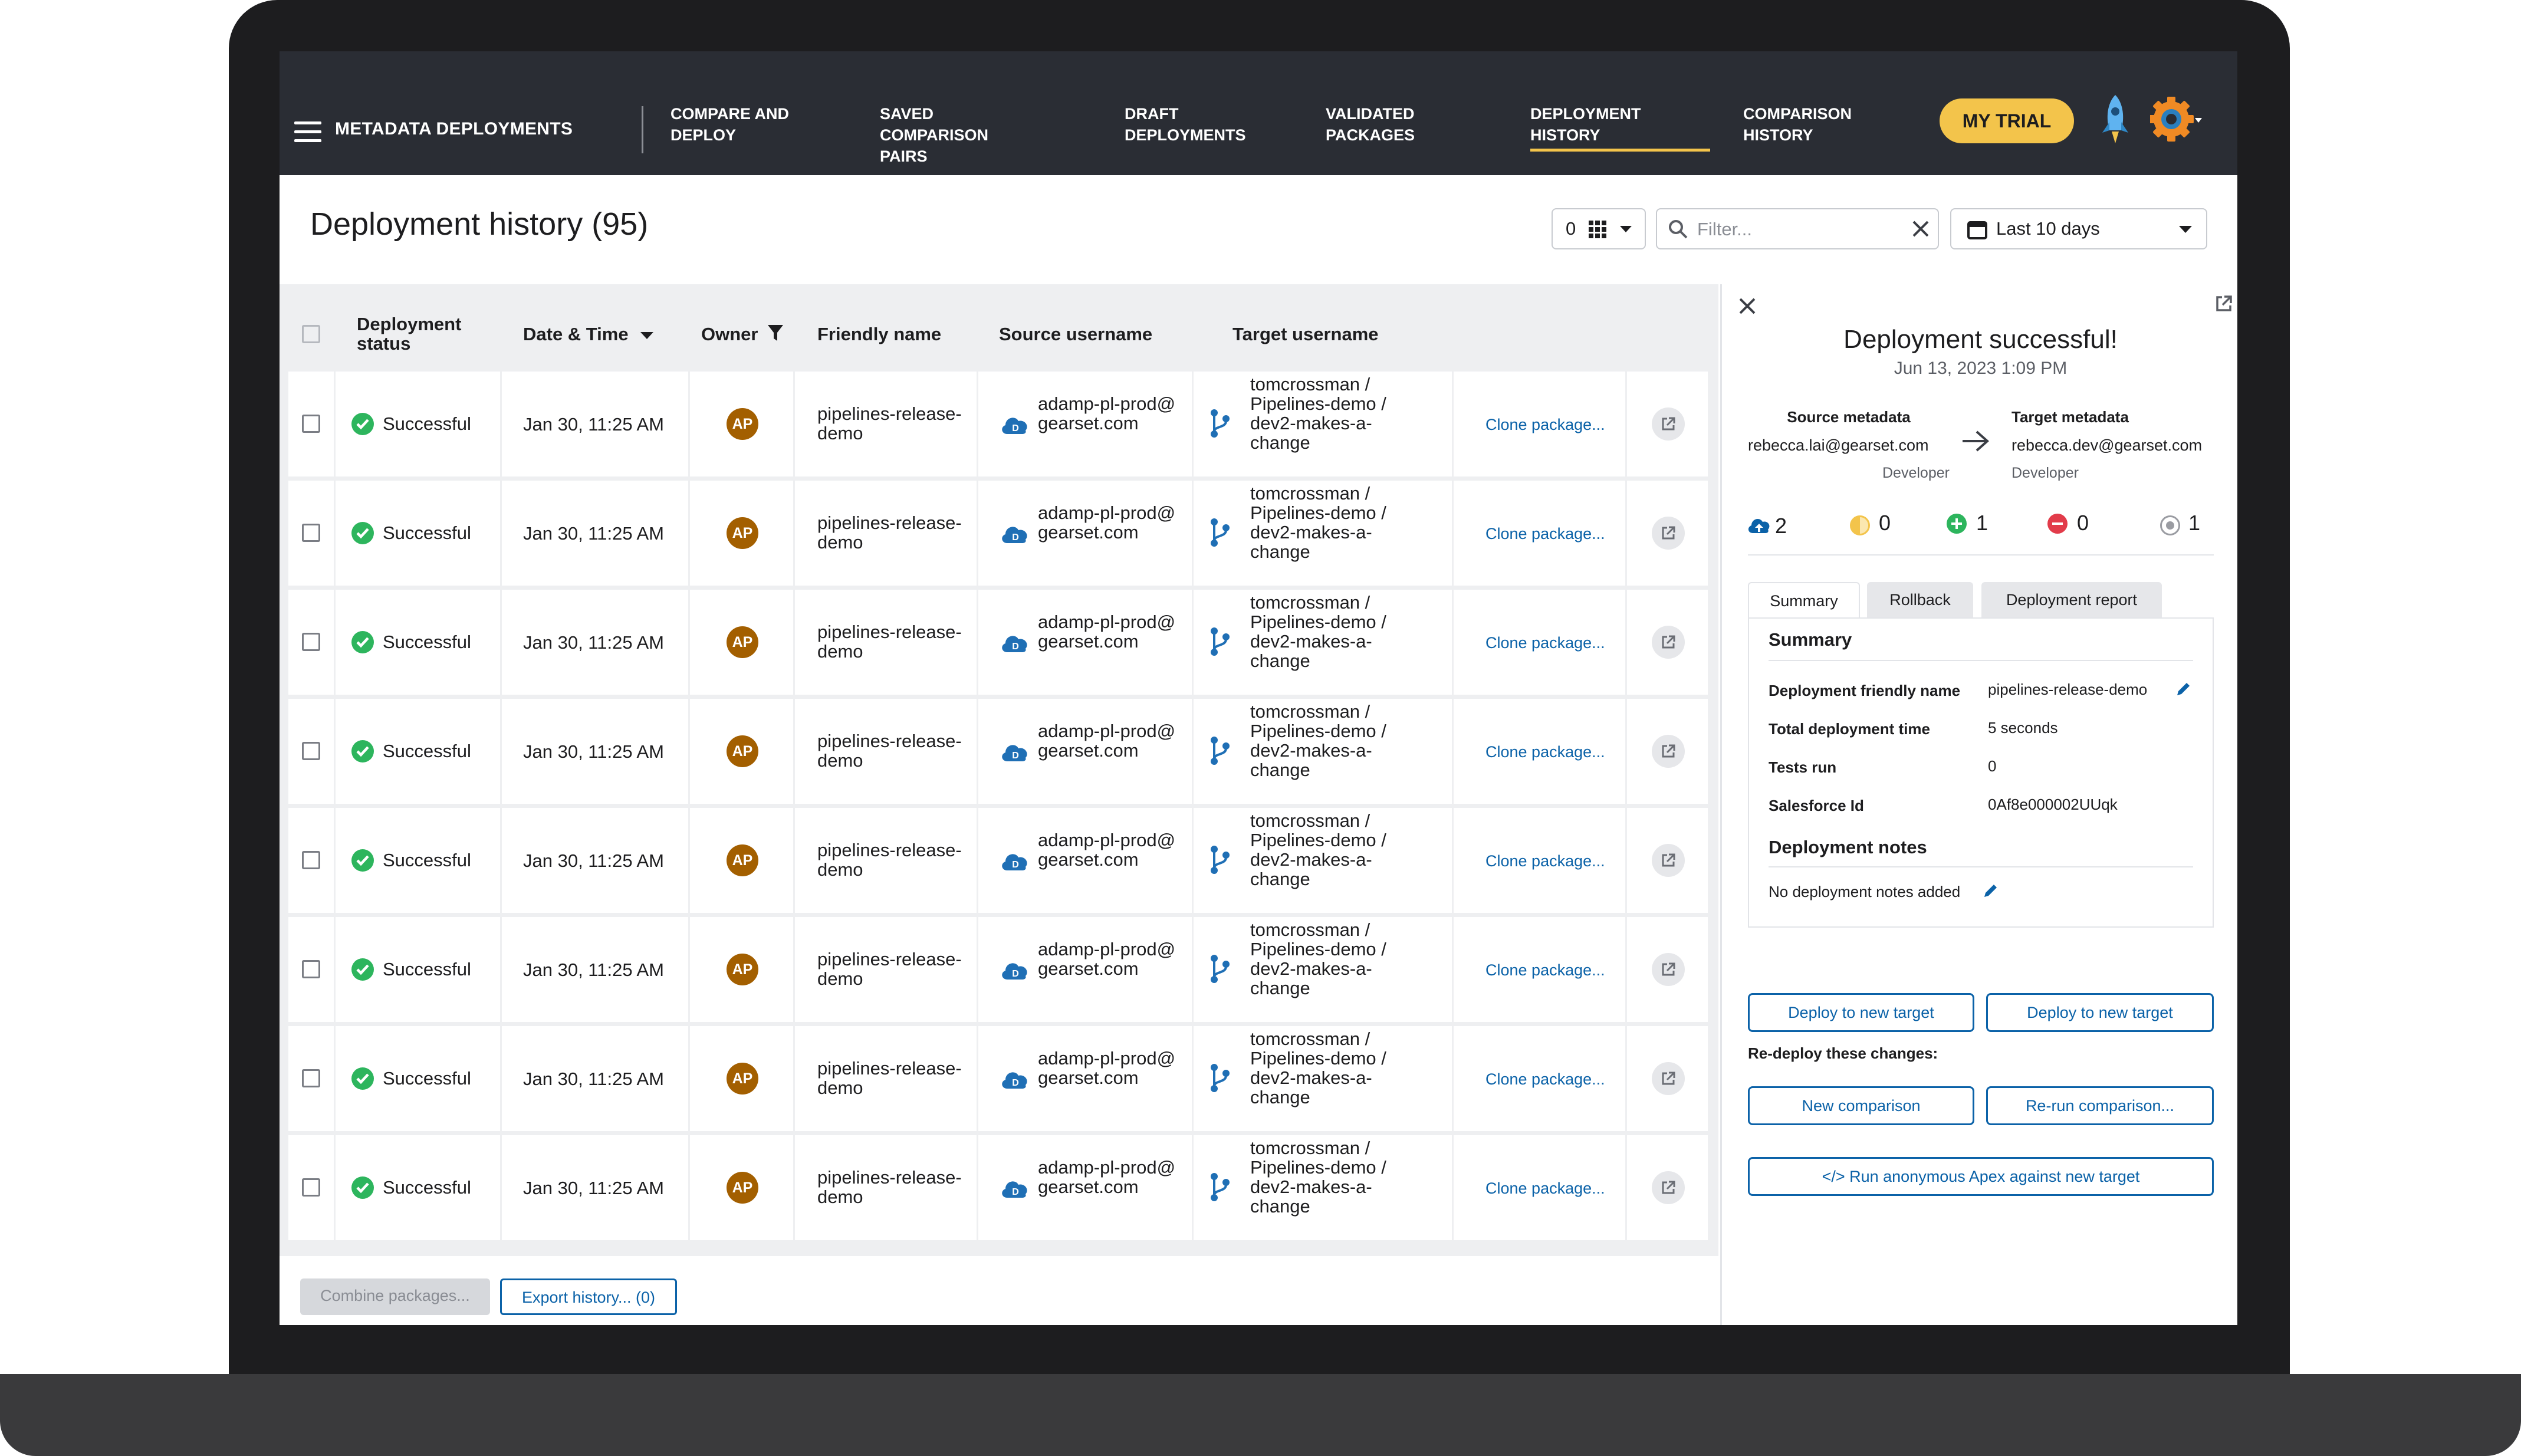 The image size is (2521, 1456). What do you see at coordinates (2115, 119) in the screenshot?
I see `rocket-icon` at bounding box center [2115, 119].